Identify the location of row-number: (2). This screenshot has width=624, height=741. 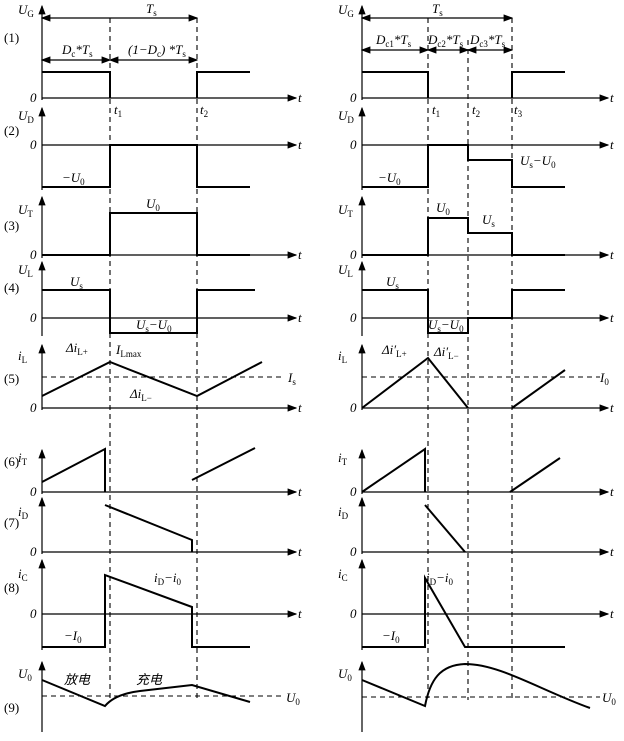
(11, 130).